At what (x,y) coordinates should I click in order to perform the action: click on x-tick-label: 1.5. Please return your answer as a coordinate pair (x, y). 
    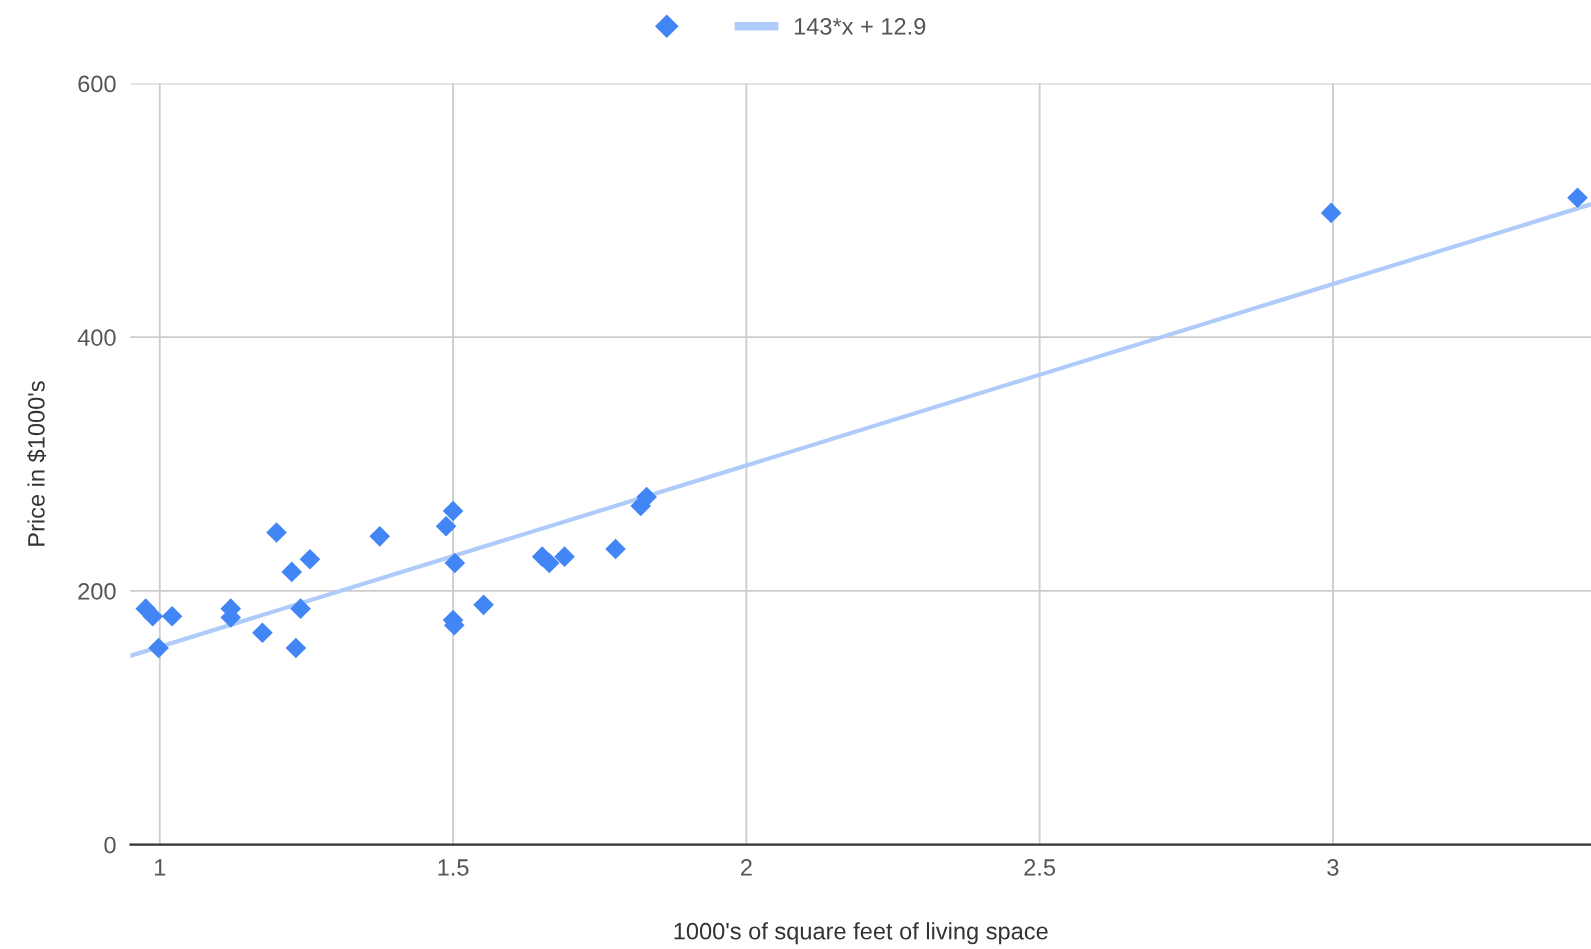
    Looking at the image, I should click on (453, 867).